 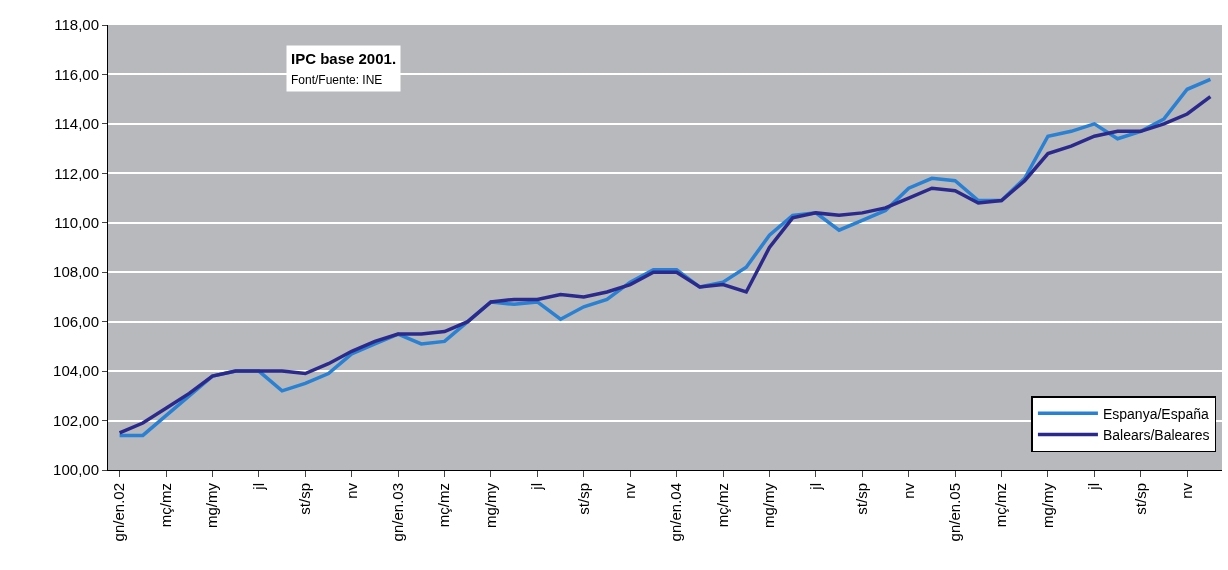 What do you see at coordinates (76, 25) in the screenshot?
I see `y-tick-label: 118,00` at bounding box center [76, 25].